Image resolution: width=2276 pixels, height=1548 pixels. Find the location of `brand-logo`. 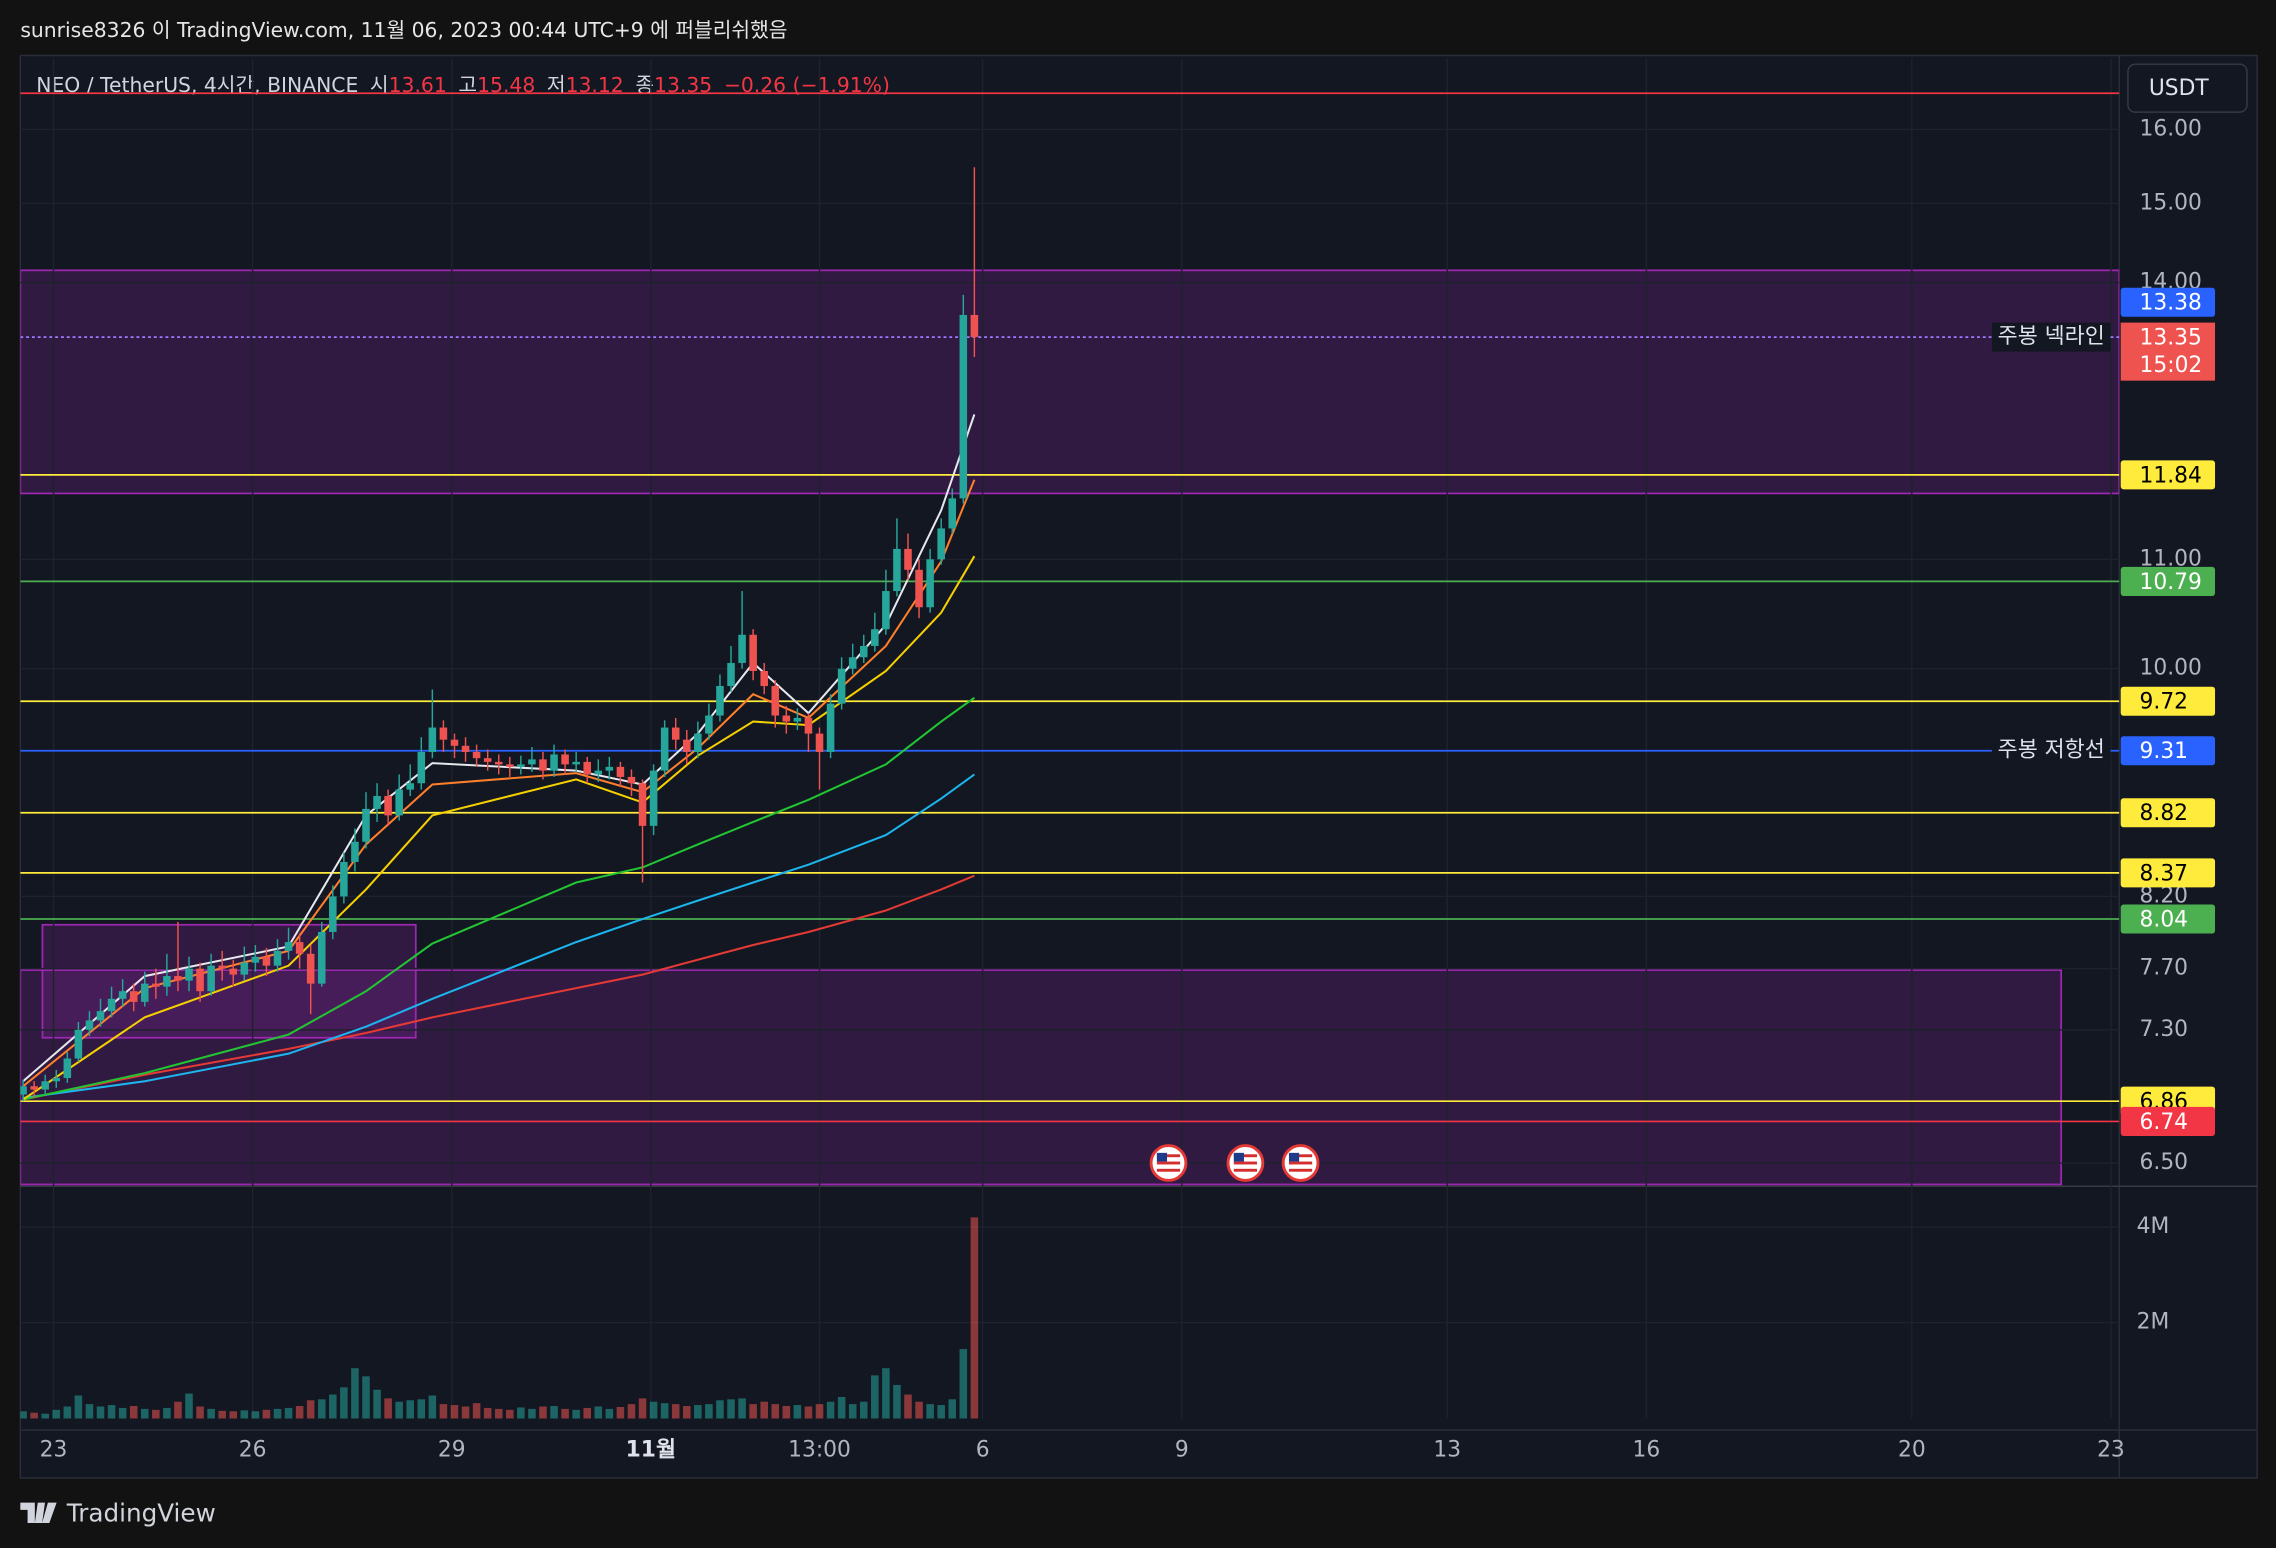

brand-logo is located at coordinates (38, 1512).